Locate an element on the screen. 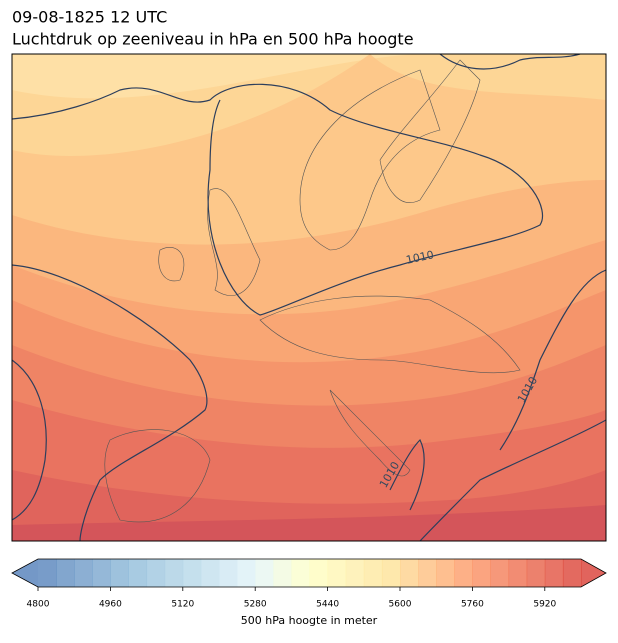 The height and width of the screenshot is (643, 618). colorbar: 4800 4960 5120 5280 5440 5600 5760 5920 is located at coordinates (309, 584).